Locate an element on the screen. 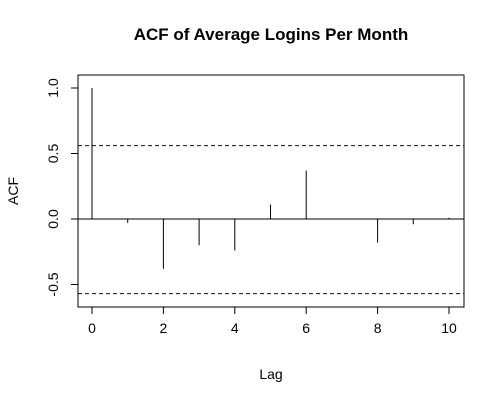  y-tick-label: 0.0 is located at coordinates (53, 219).